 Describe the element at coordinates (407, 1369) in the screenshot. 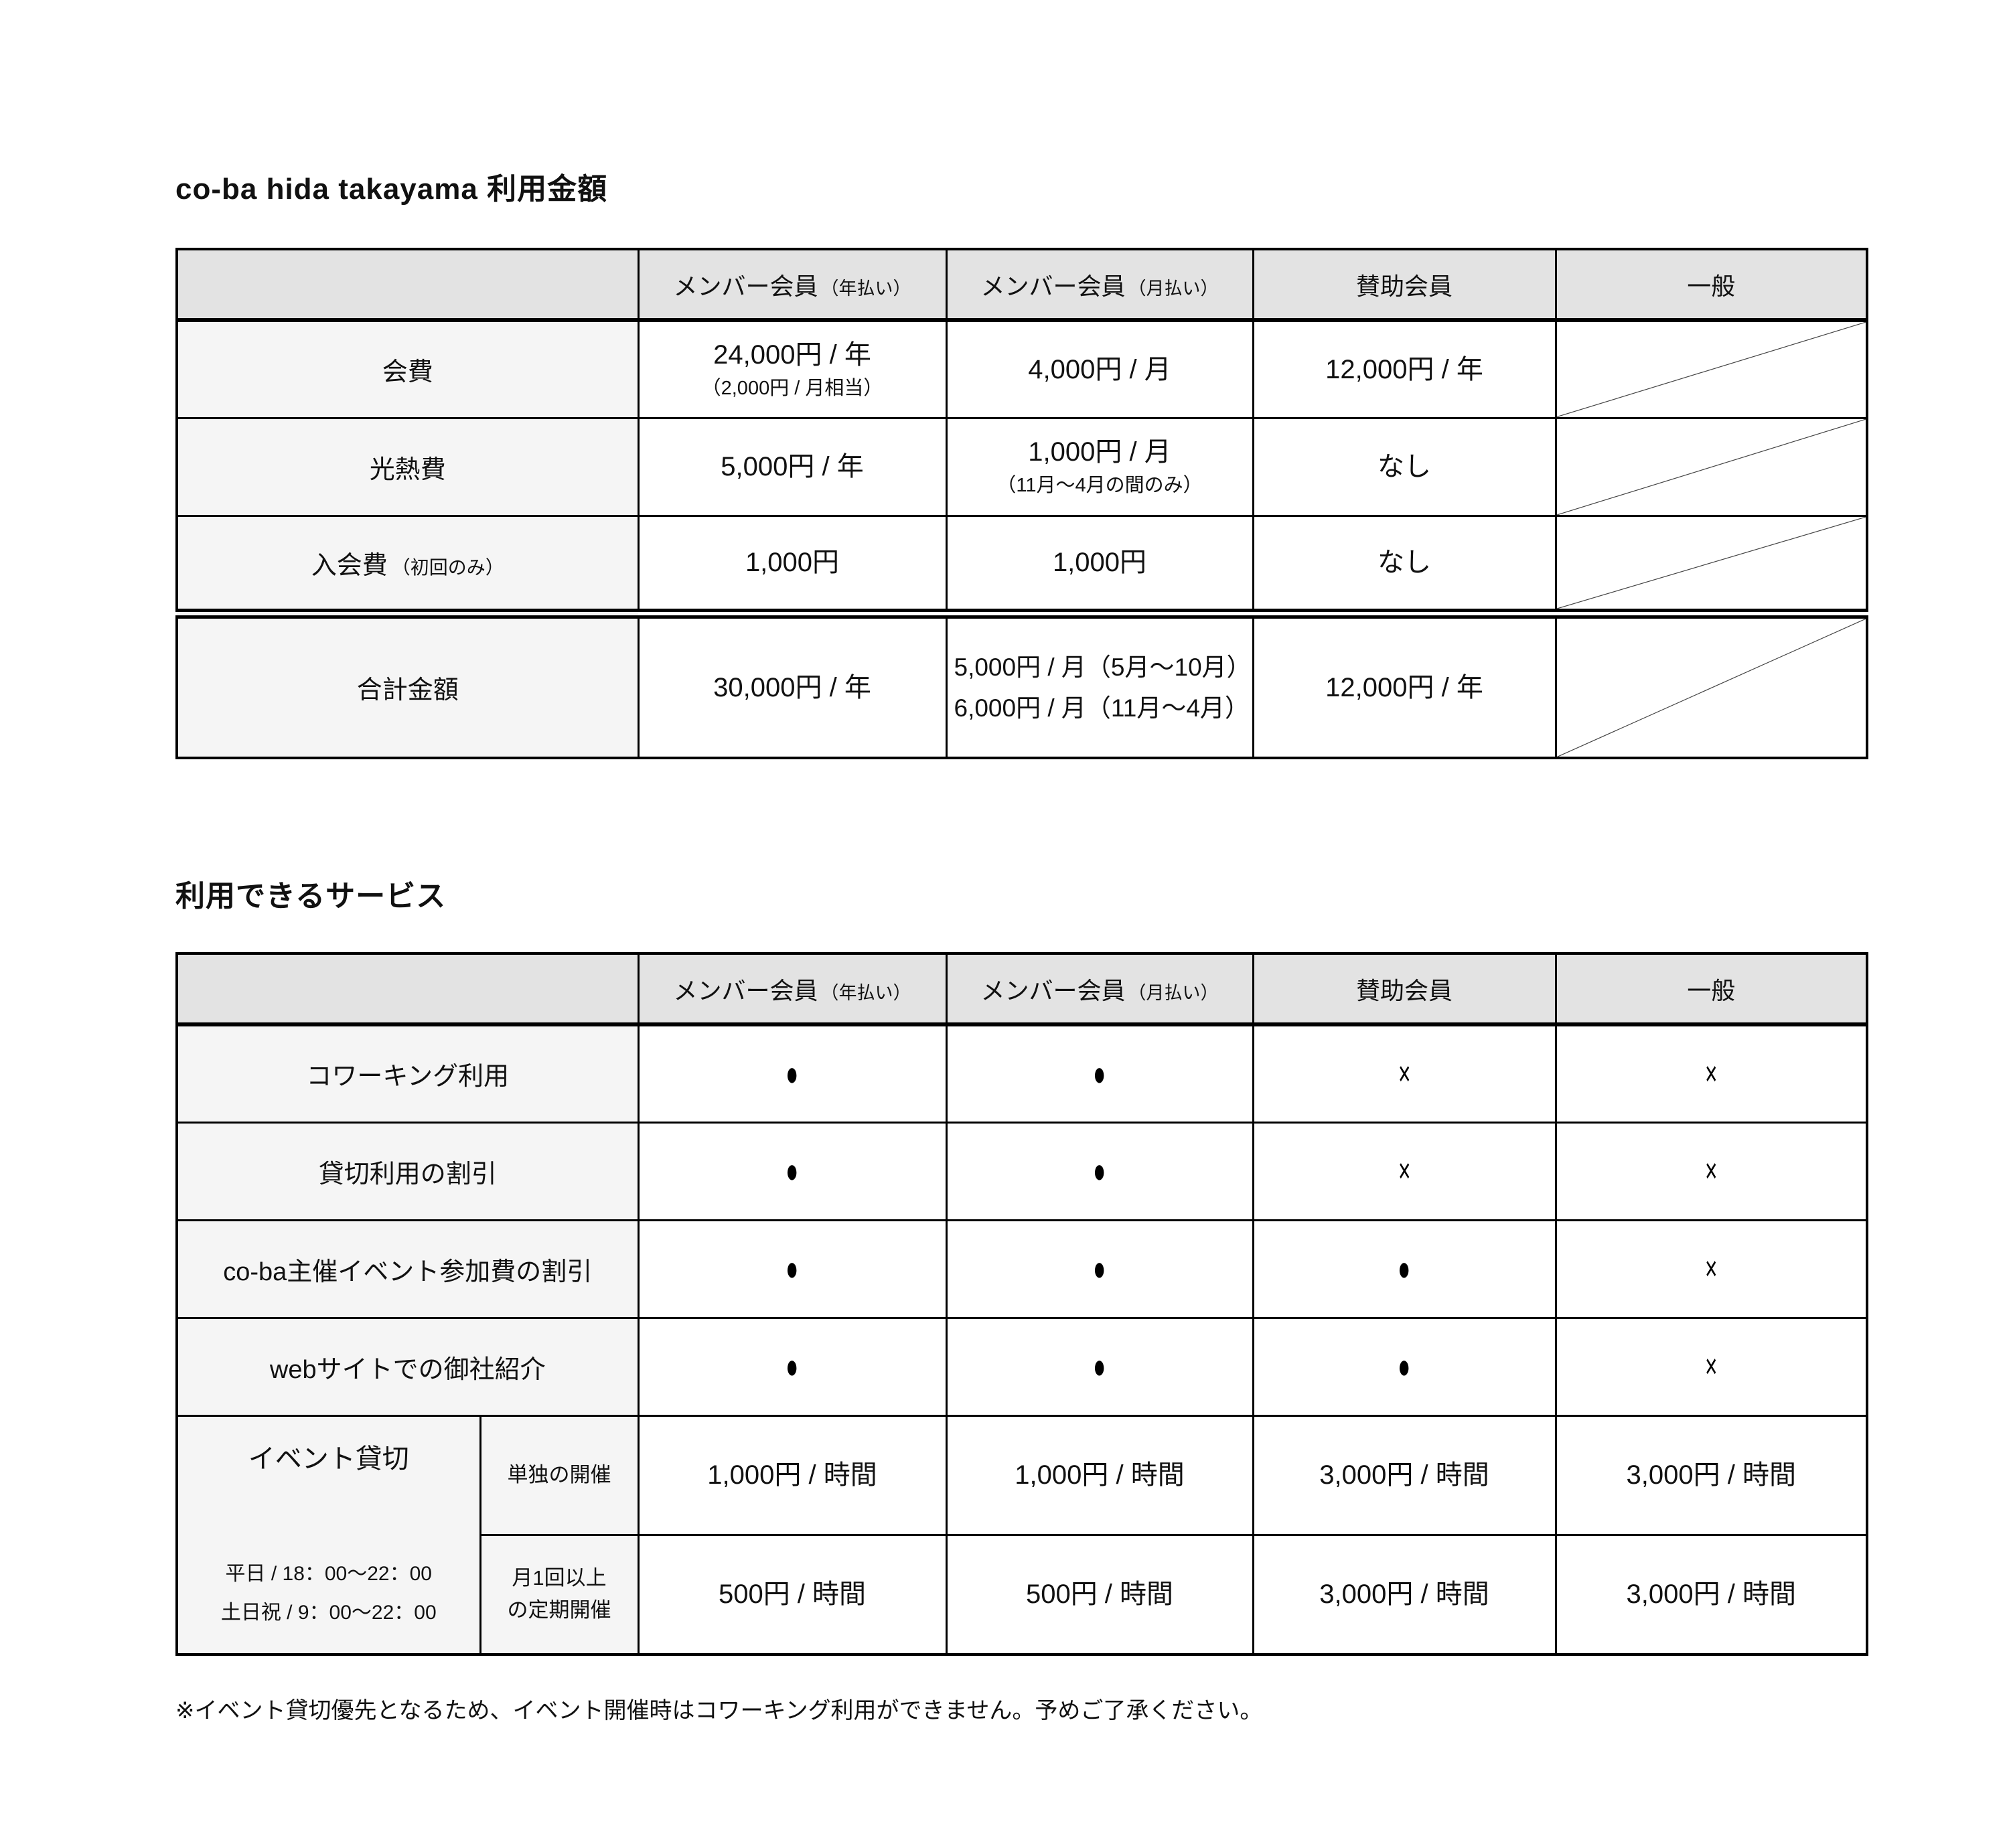

I see `row-label: webサイトでの御社紹介` at that location.